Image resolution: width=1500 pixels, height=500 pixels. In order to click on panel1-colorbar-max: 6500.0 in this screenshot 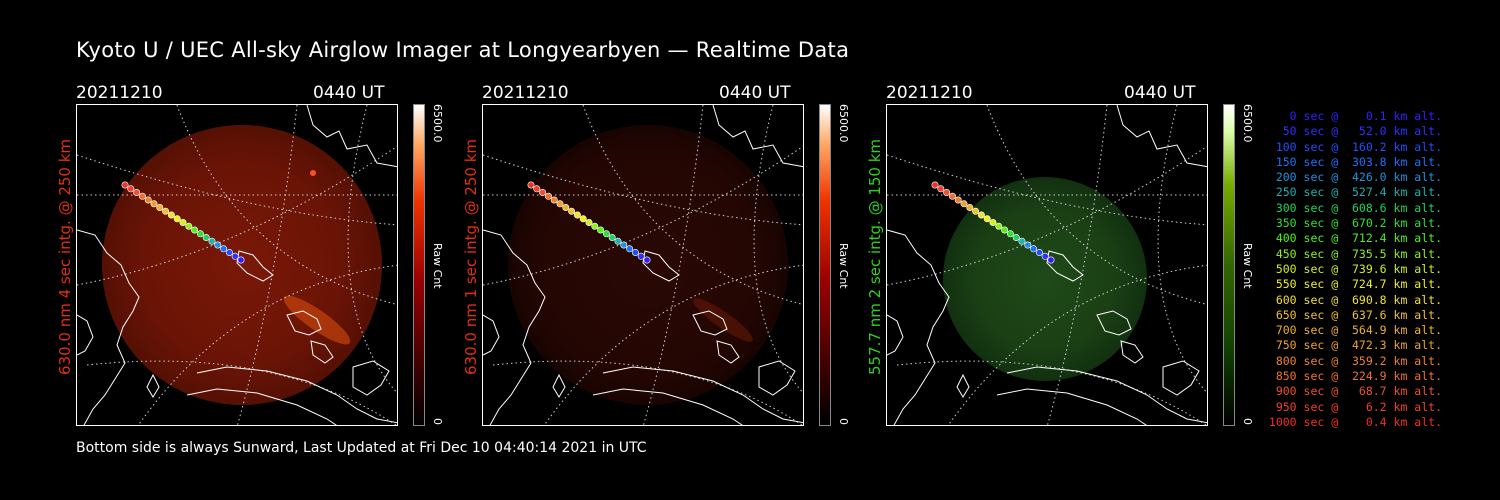, I will do `click(437, 123)`.